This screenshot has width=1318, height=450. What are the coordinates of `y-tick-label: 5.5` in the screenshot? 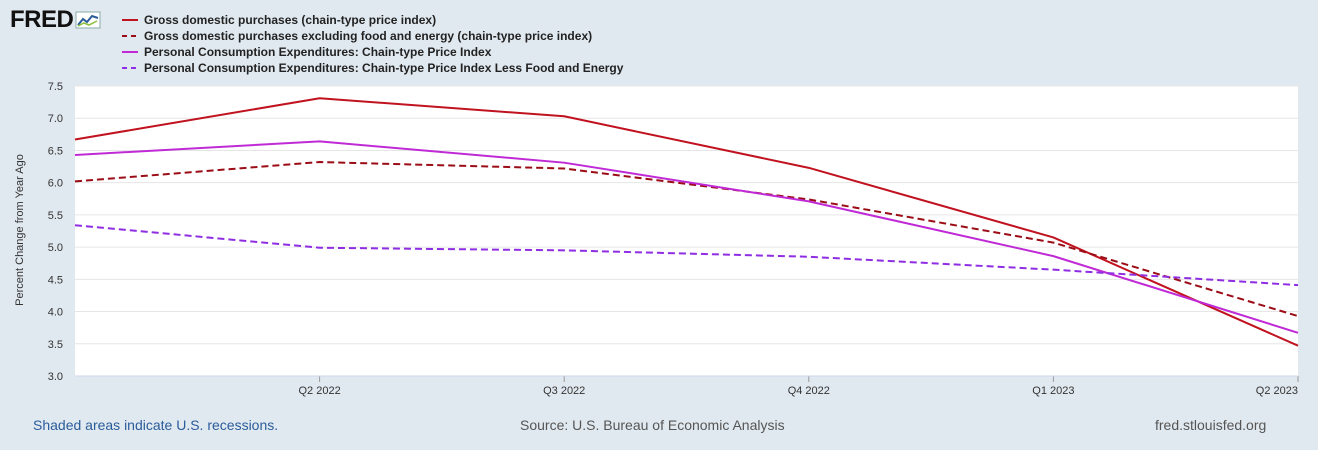 It's located at (55, 216).